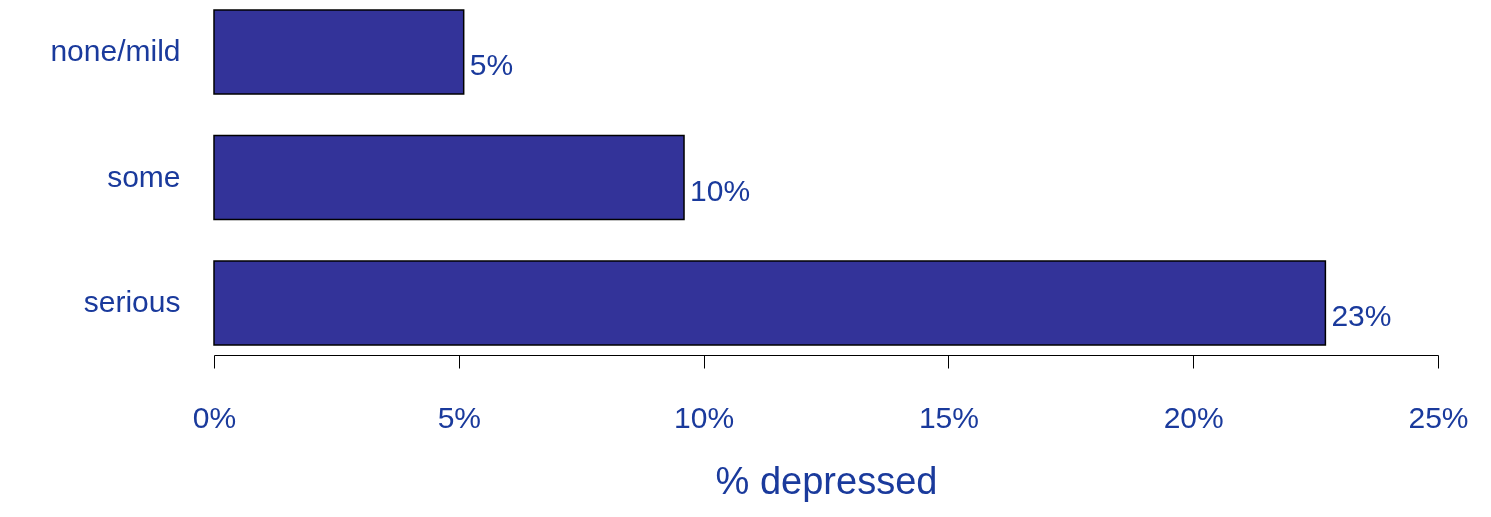 The width and height of the screenshot is (1491, 517). I want to click on data-label: 5%, so click(491, 65).